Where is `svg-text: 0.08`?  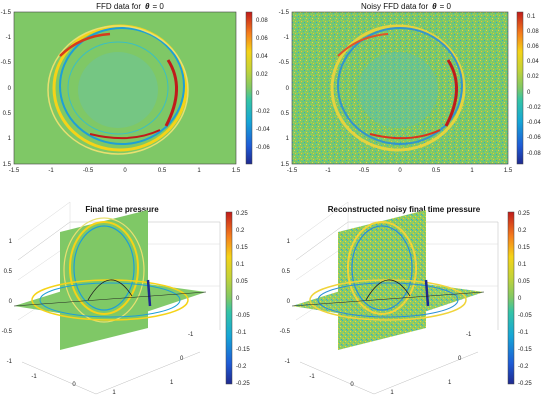
svg-text: 0.08 is located at coordinates (262, 21).